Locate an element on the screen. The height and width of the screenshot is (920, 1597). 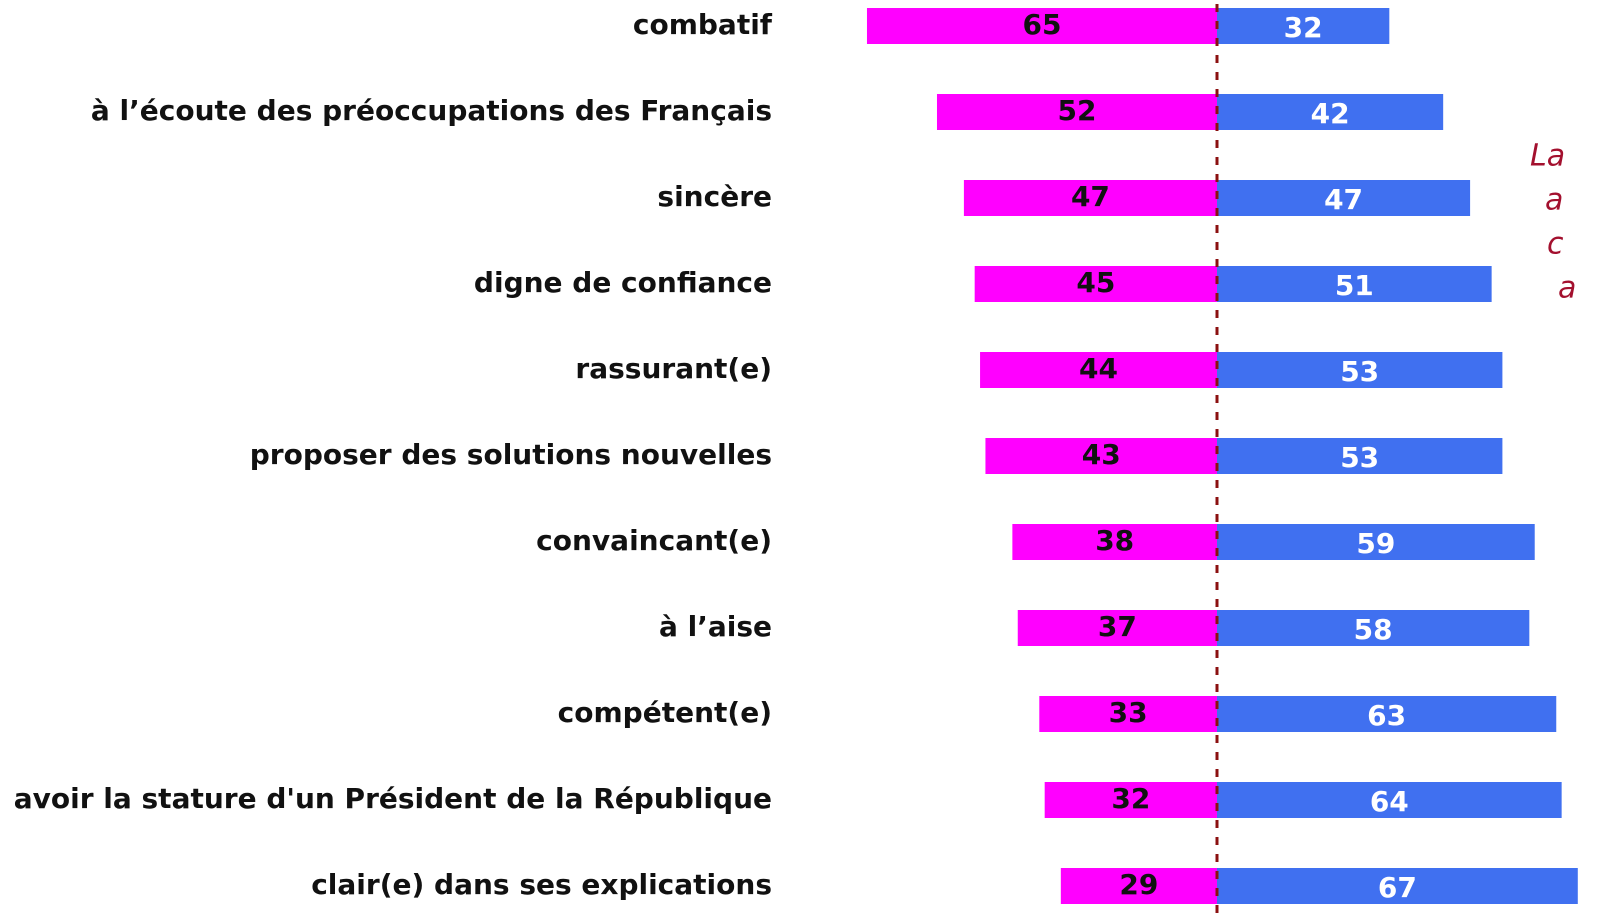
value-label: 42 is located at coordinates (1330, 113).